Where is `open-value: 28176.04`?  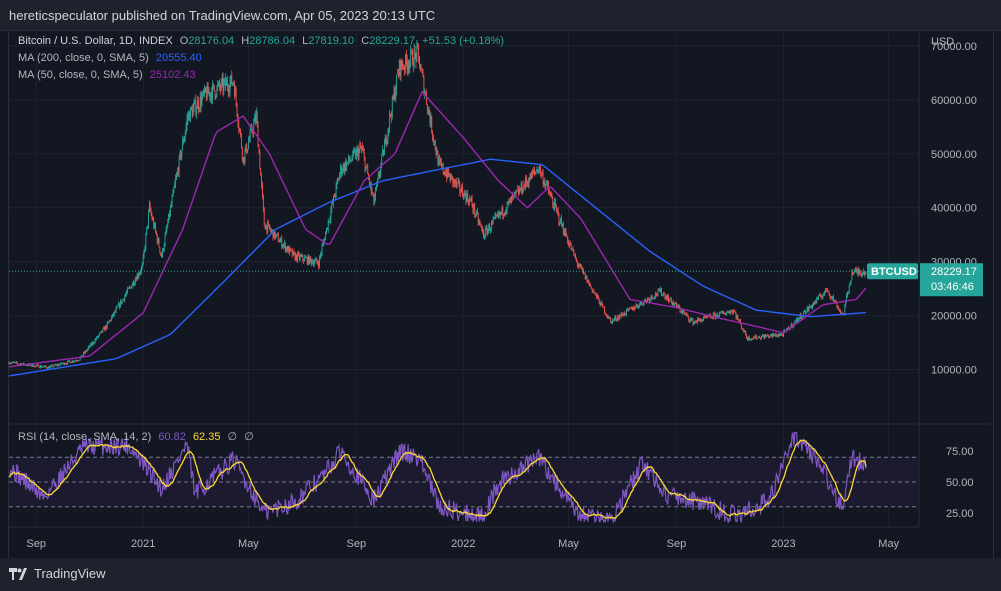 open-value: 28176.04 is located at coordinates (211, 41).